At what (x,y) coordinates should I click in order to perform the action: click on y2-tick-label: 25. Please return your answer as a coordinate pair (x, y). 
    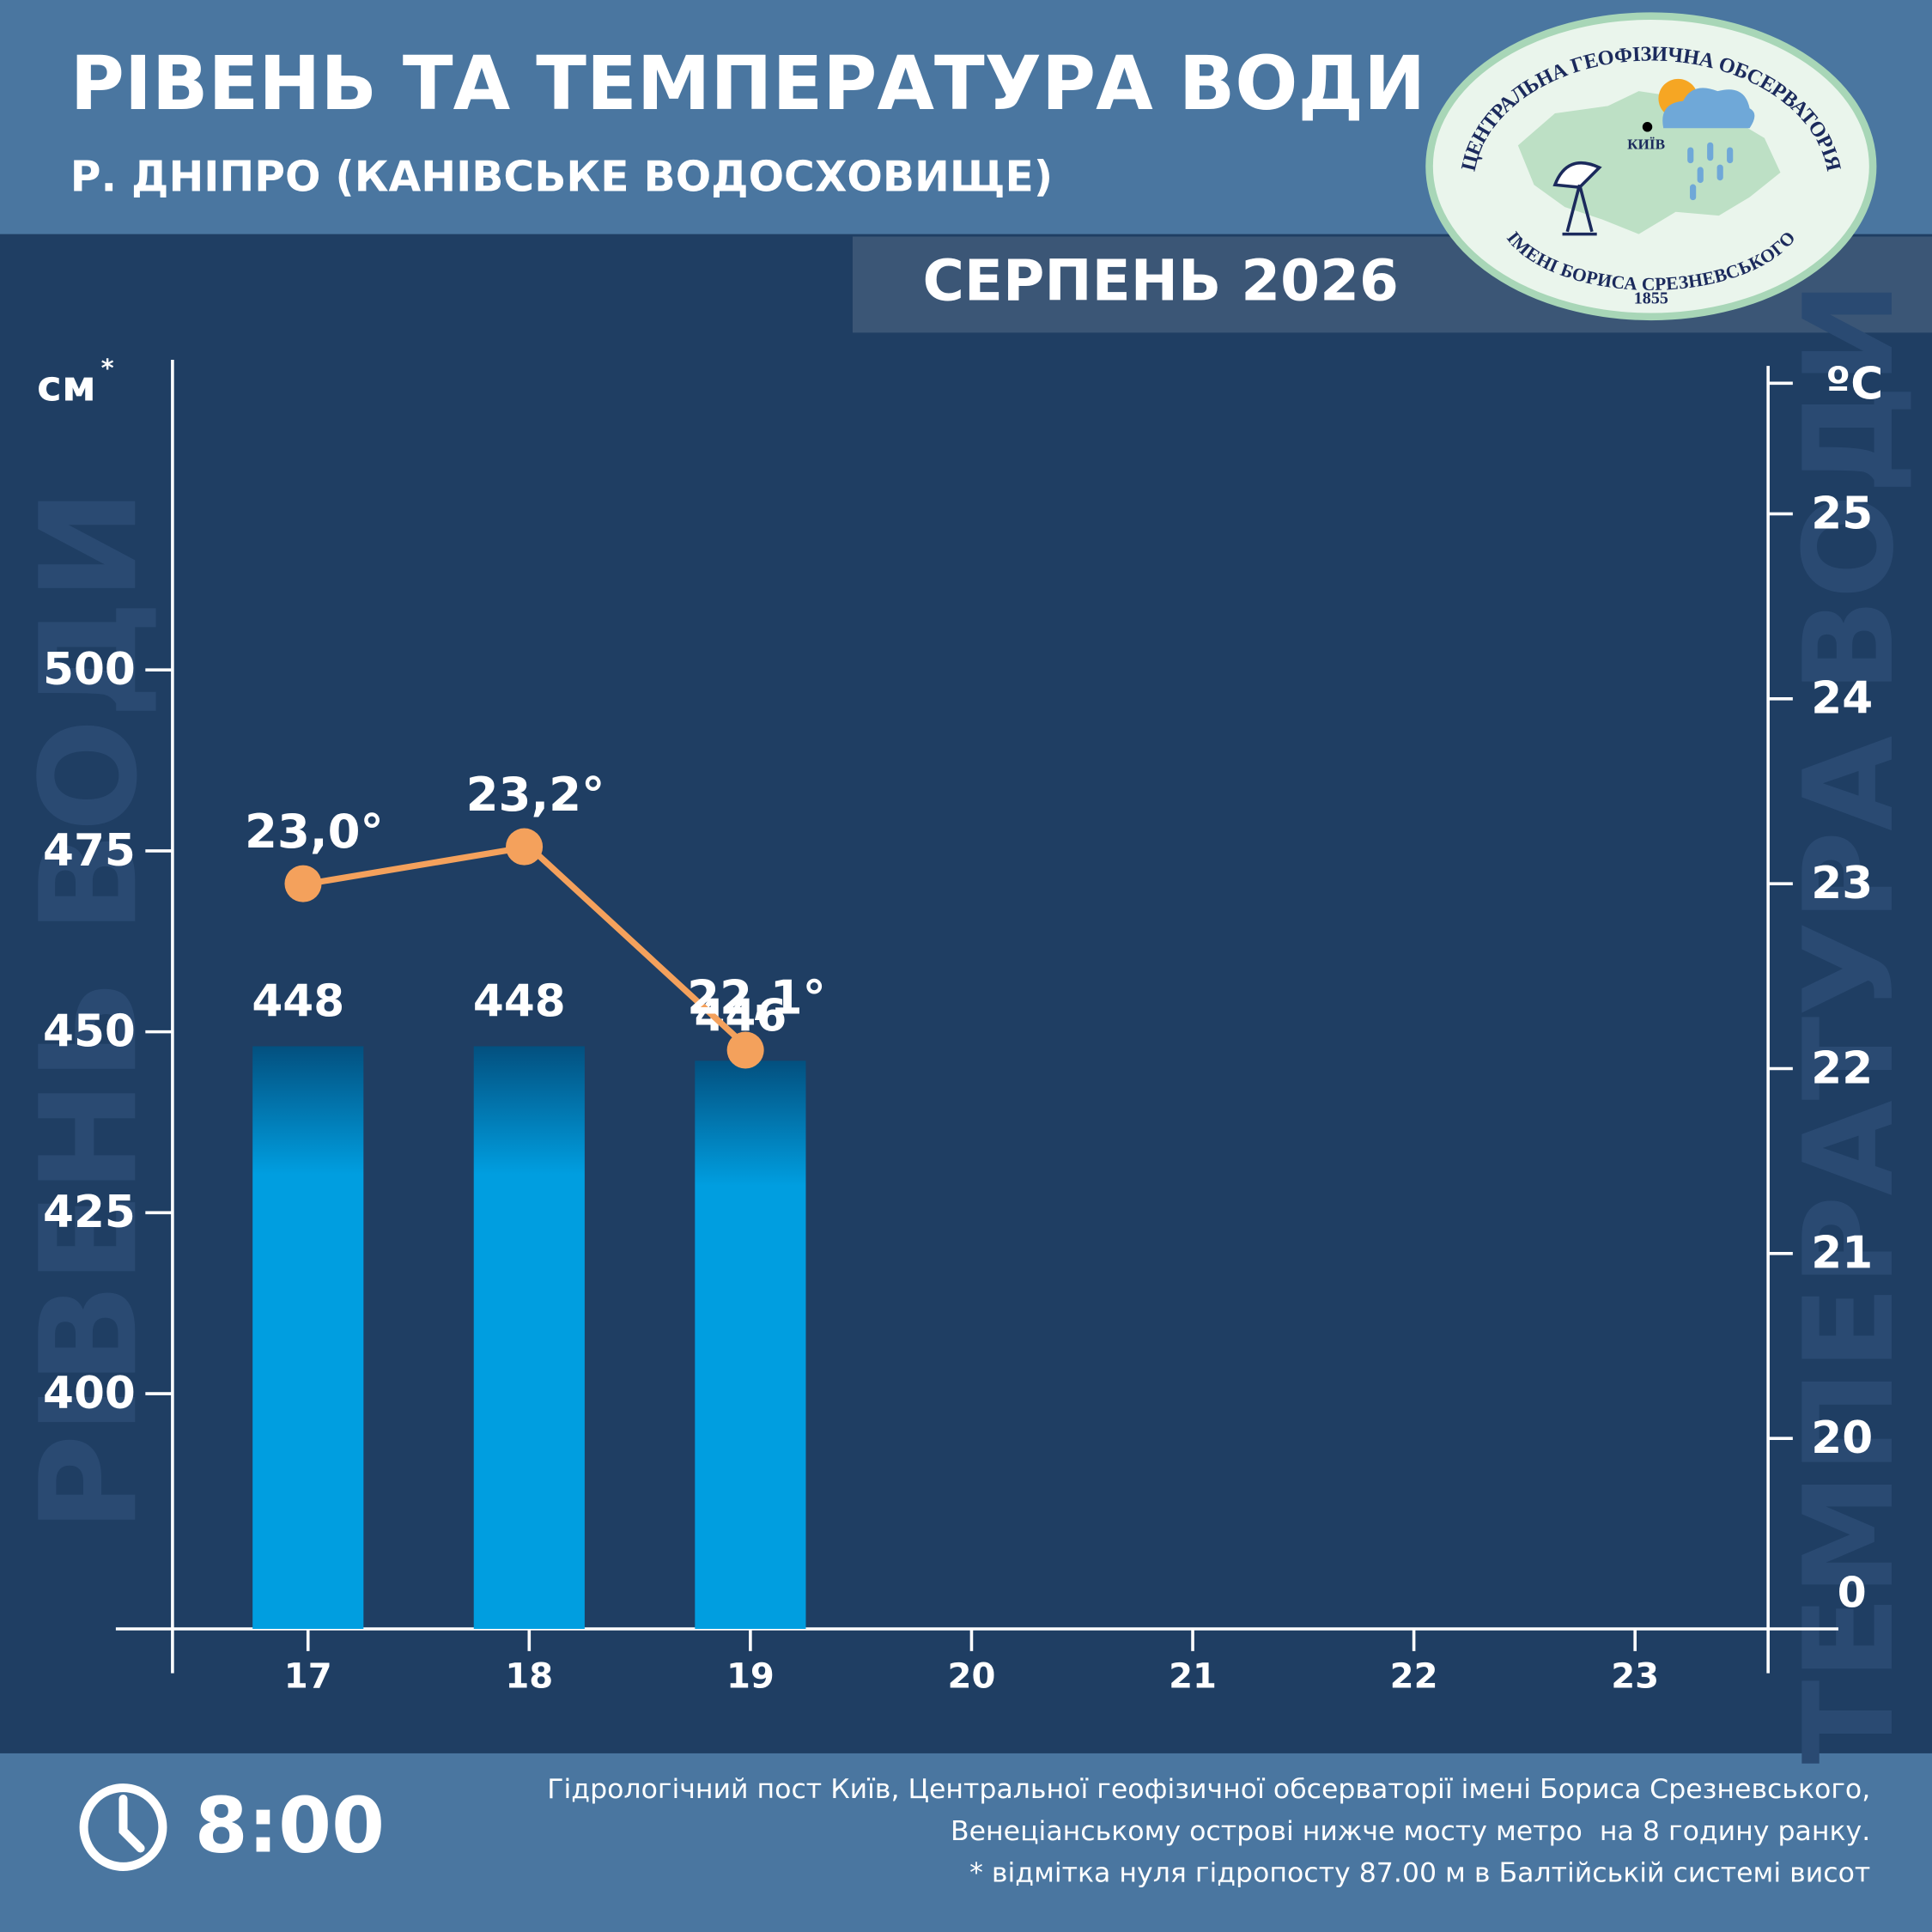
    Looking at the image, I should click on (1842, 513).